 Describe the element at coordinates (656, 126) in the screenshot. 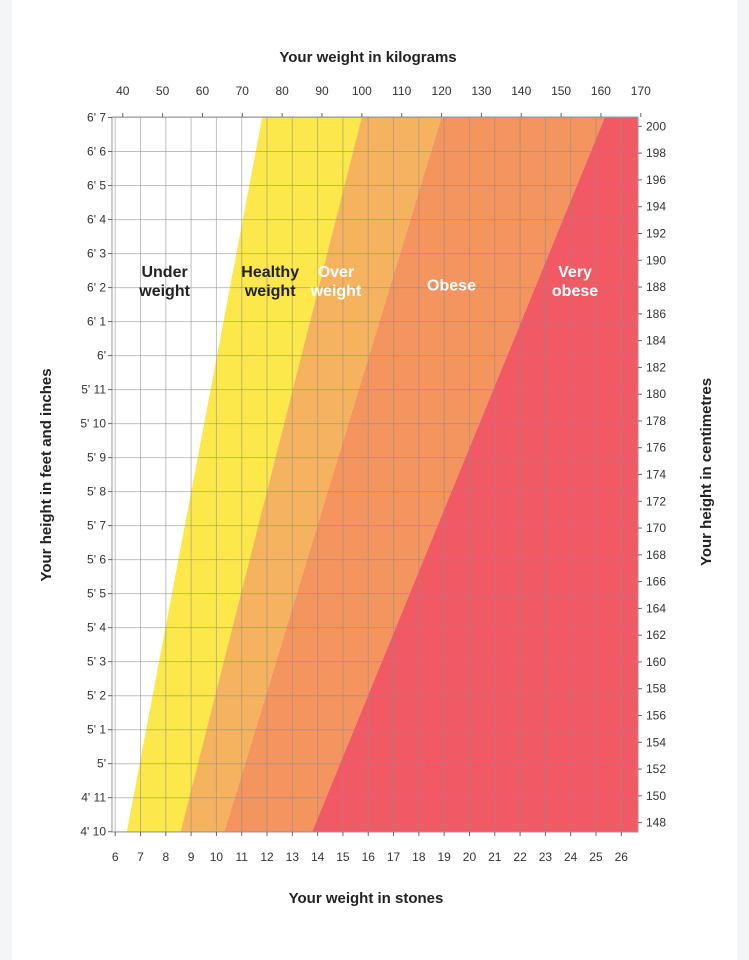

I see `right-tick-label: 200` at that location.